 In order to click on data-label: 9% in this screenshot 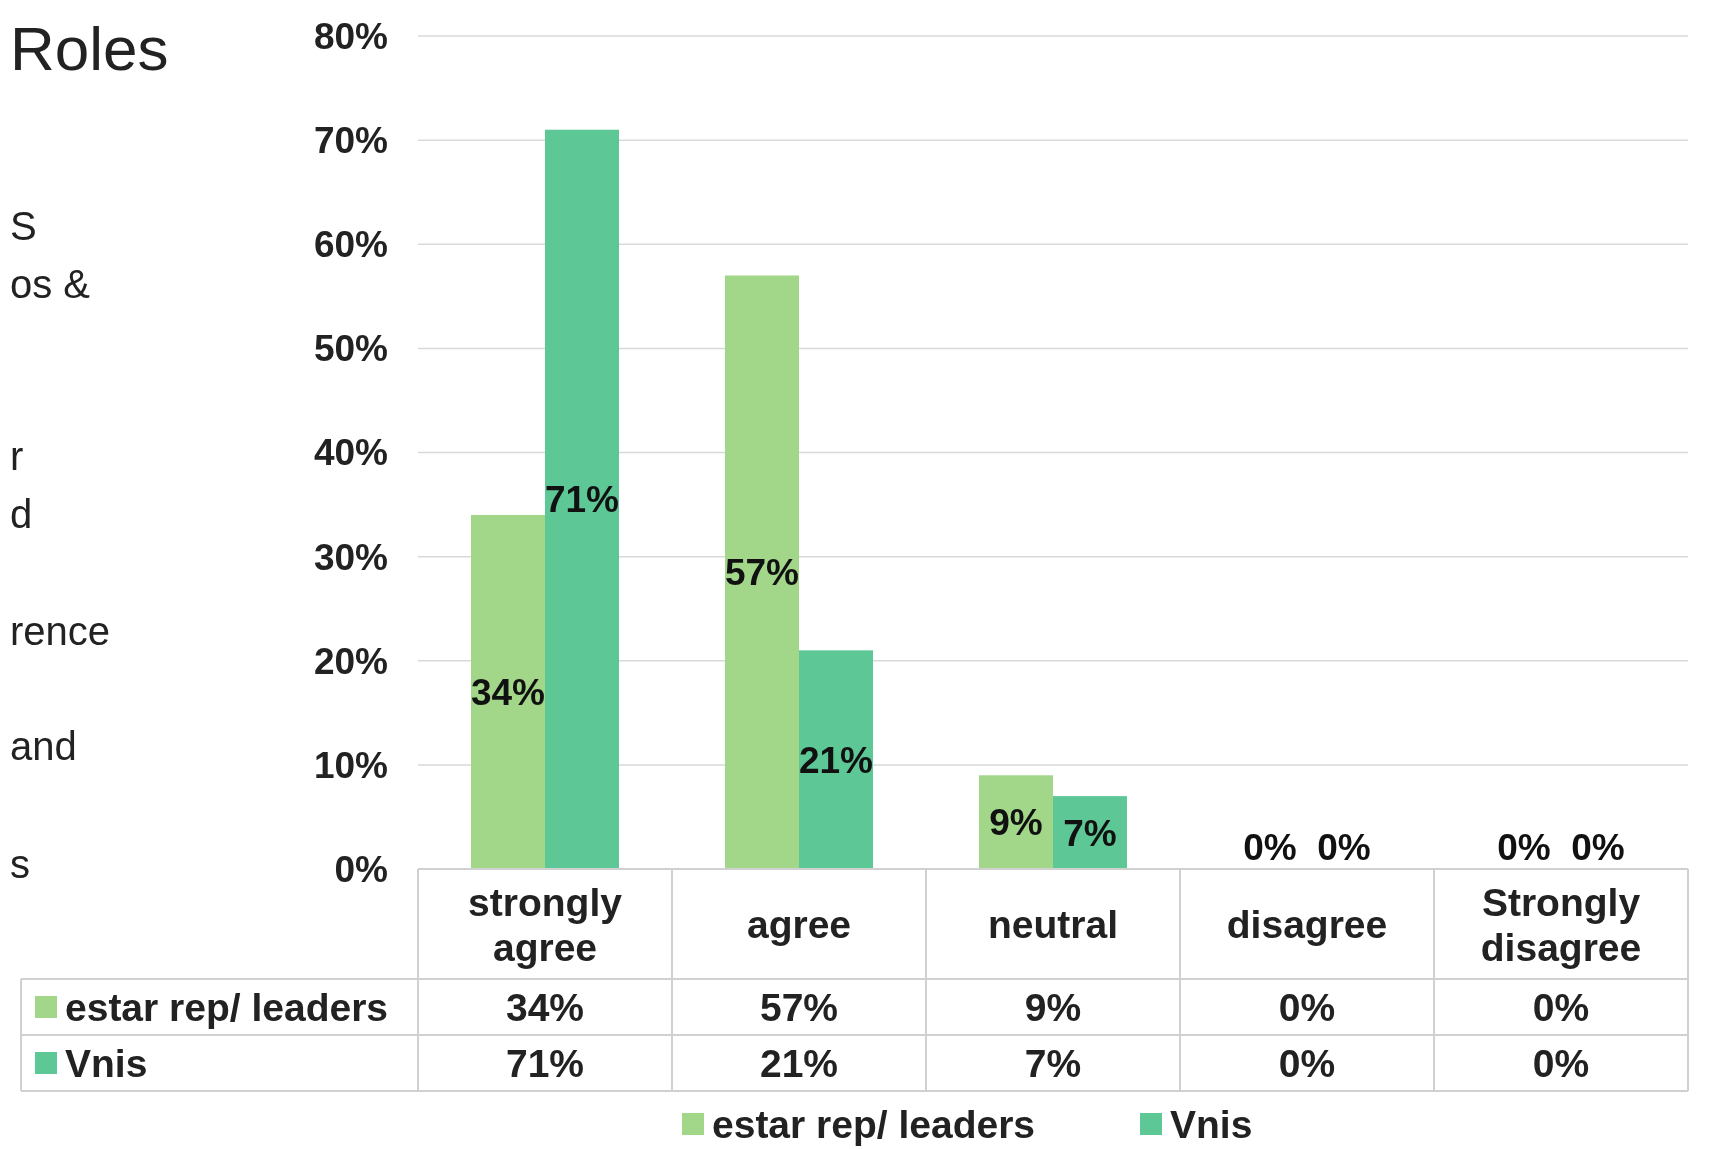, I will do `click(1053, 1007)`.